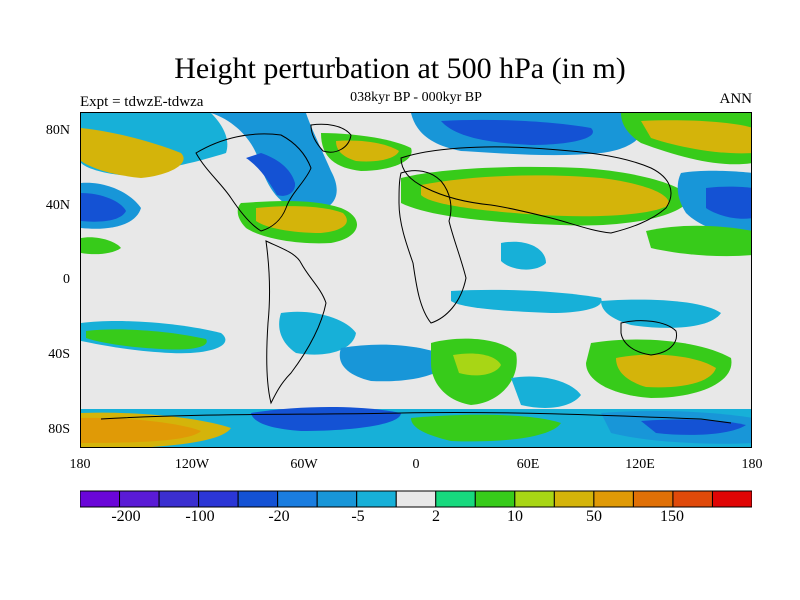 This screenshot has width=800, height=600. Describe the element at coordinates (59, 354) in the screenshot. I see `lat-label: 40S` at that location.